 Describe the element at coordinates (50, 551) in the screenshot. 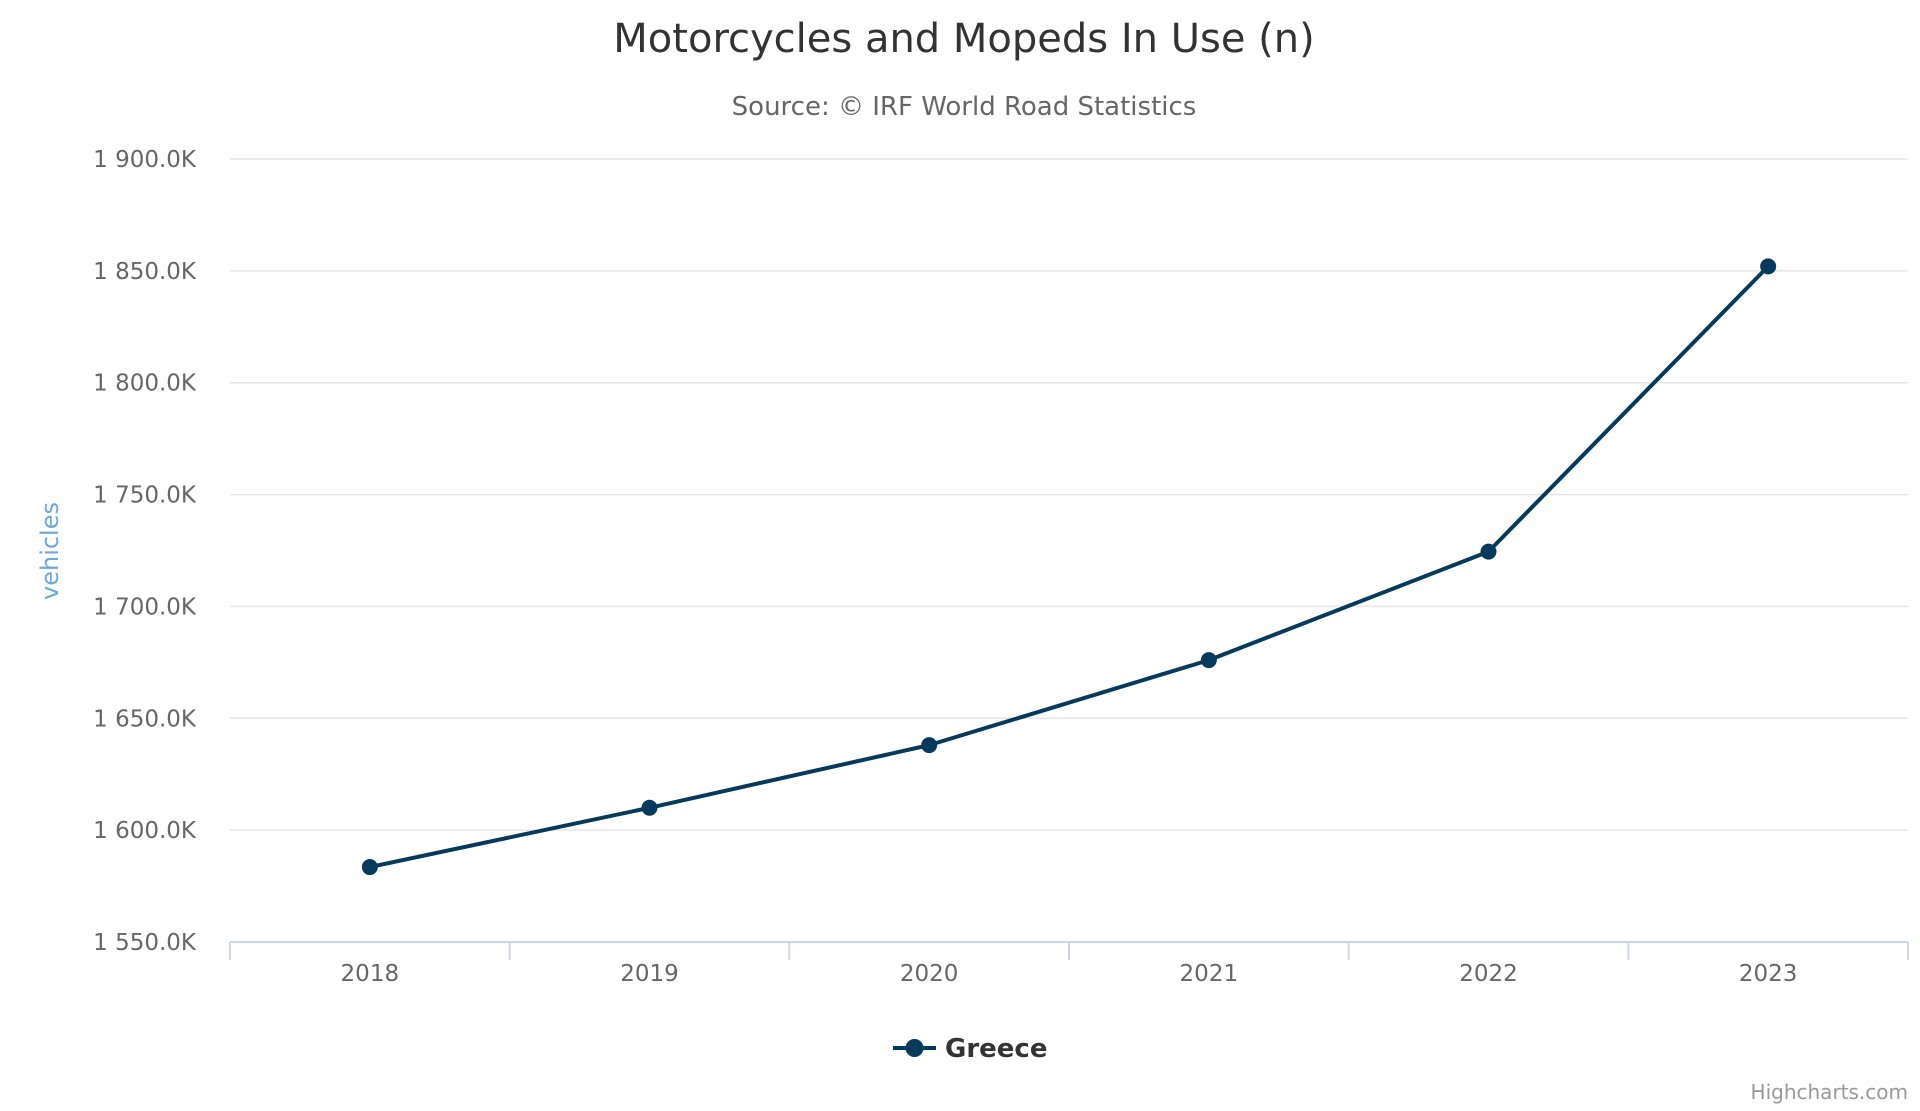

I see `y-axis-label: vehicles` at that location.